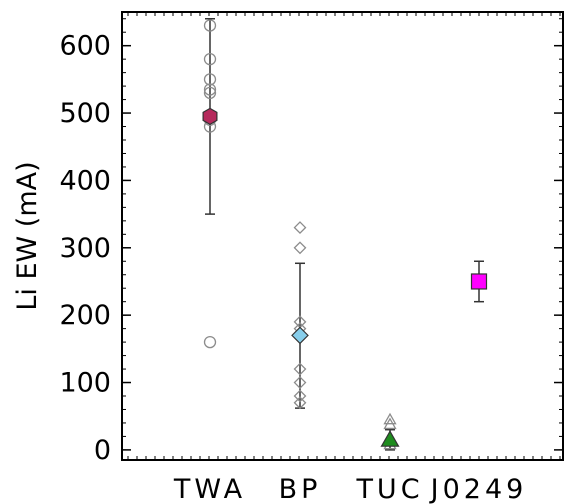  What do you see at coordinates (85, 113) in the screenshot?
I see `y-tick-label: 500` at bounding box center [85, 113].